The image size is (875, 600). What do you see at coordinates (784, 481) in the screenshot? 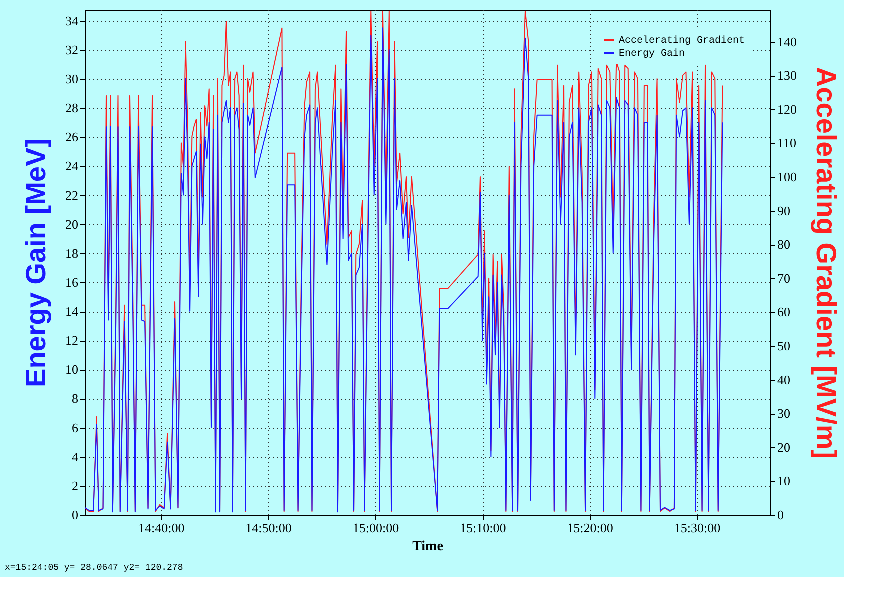
I see `y2-tick-label: 10` at bounding box center [784, 481].